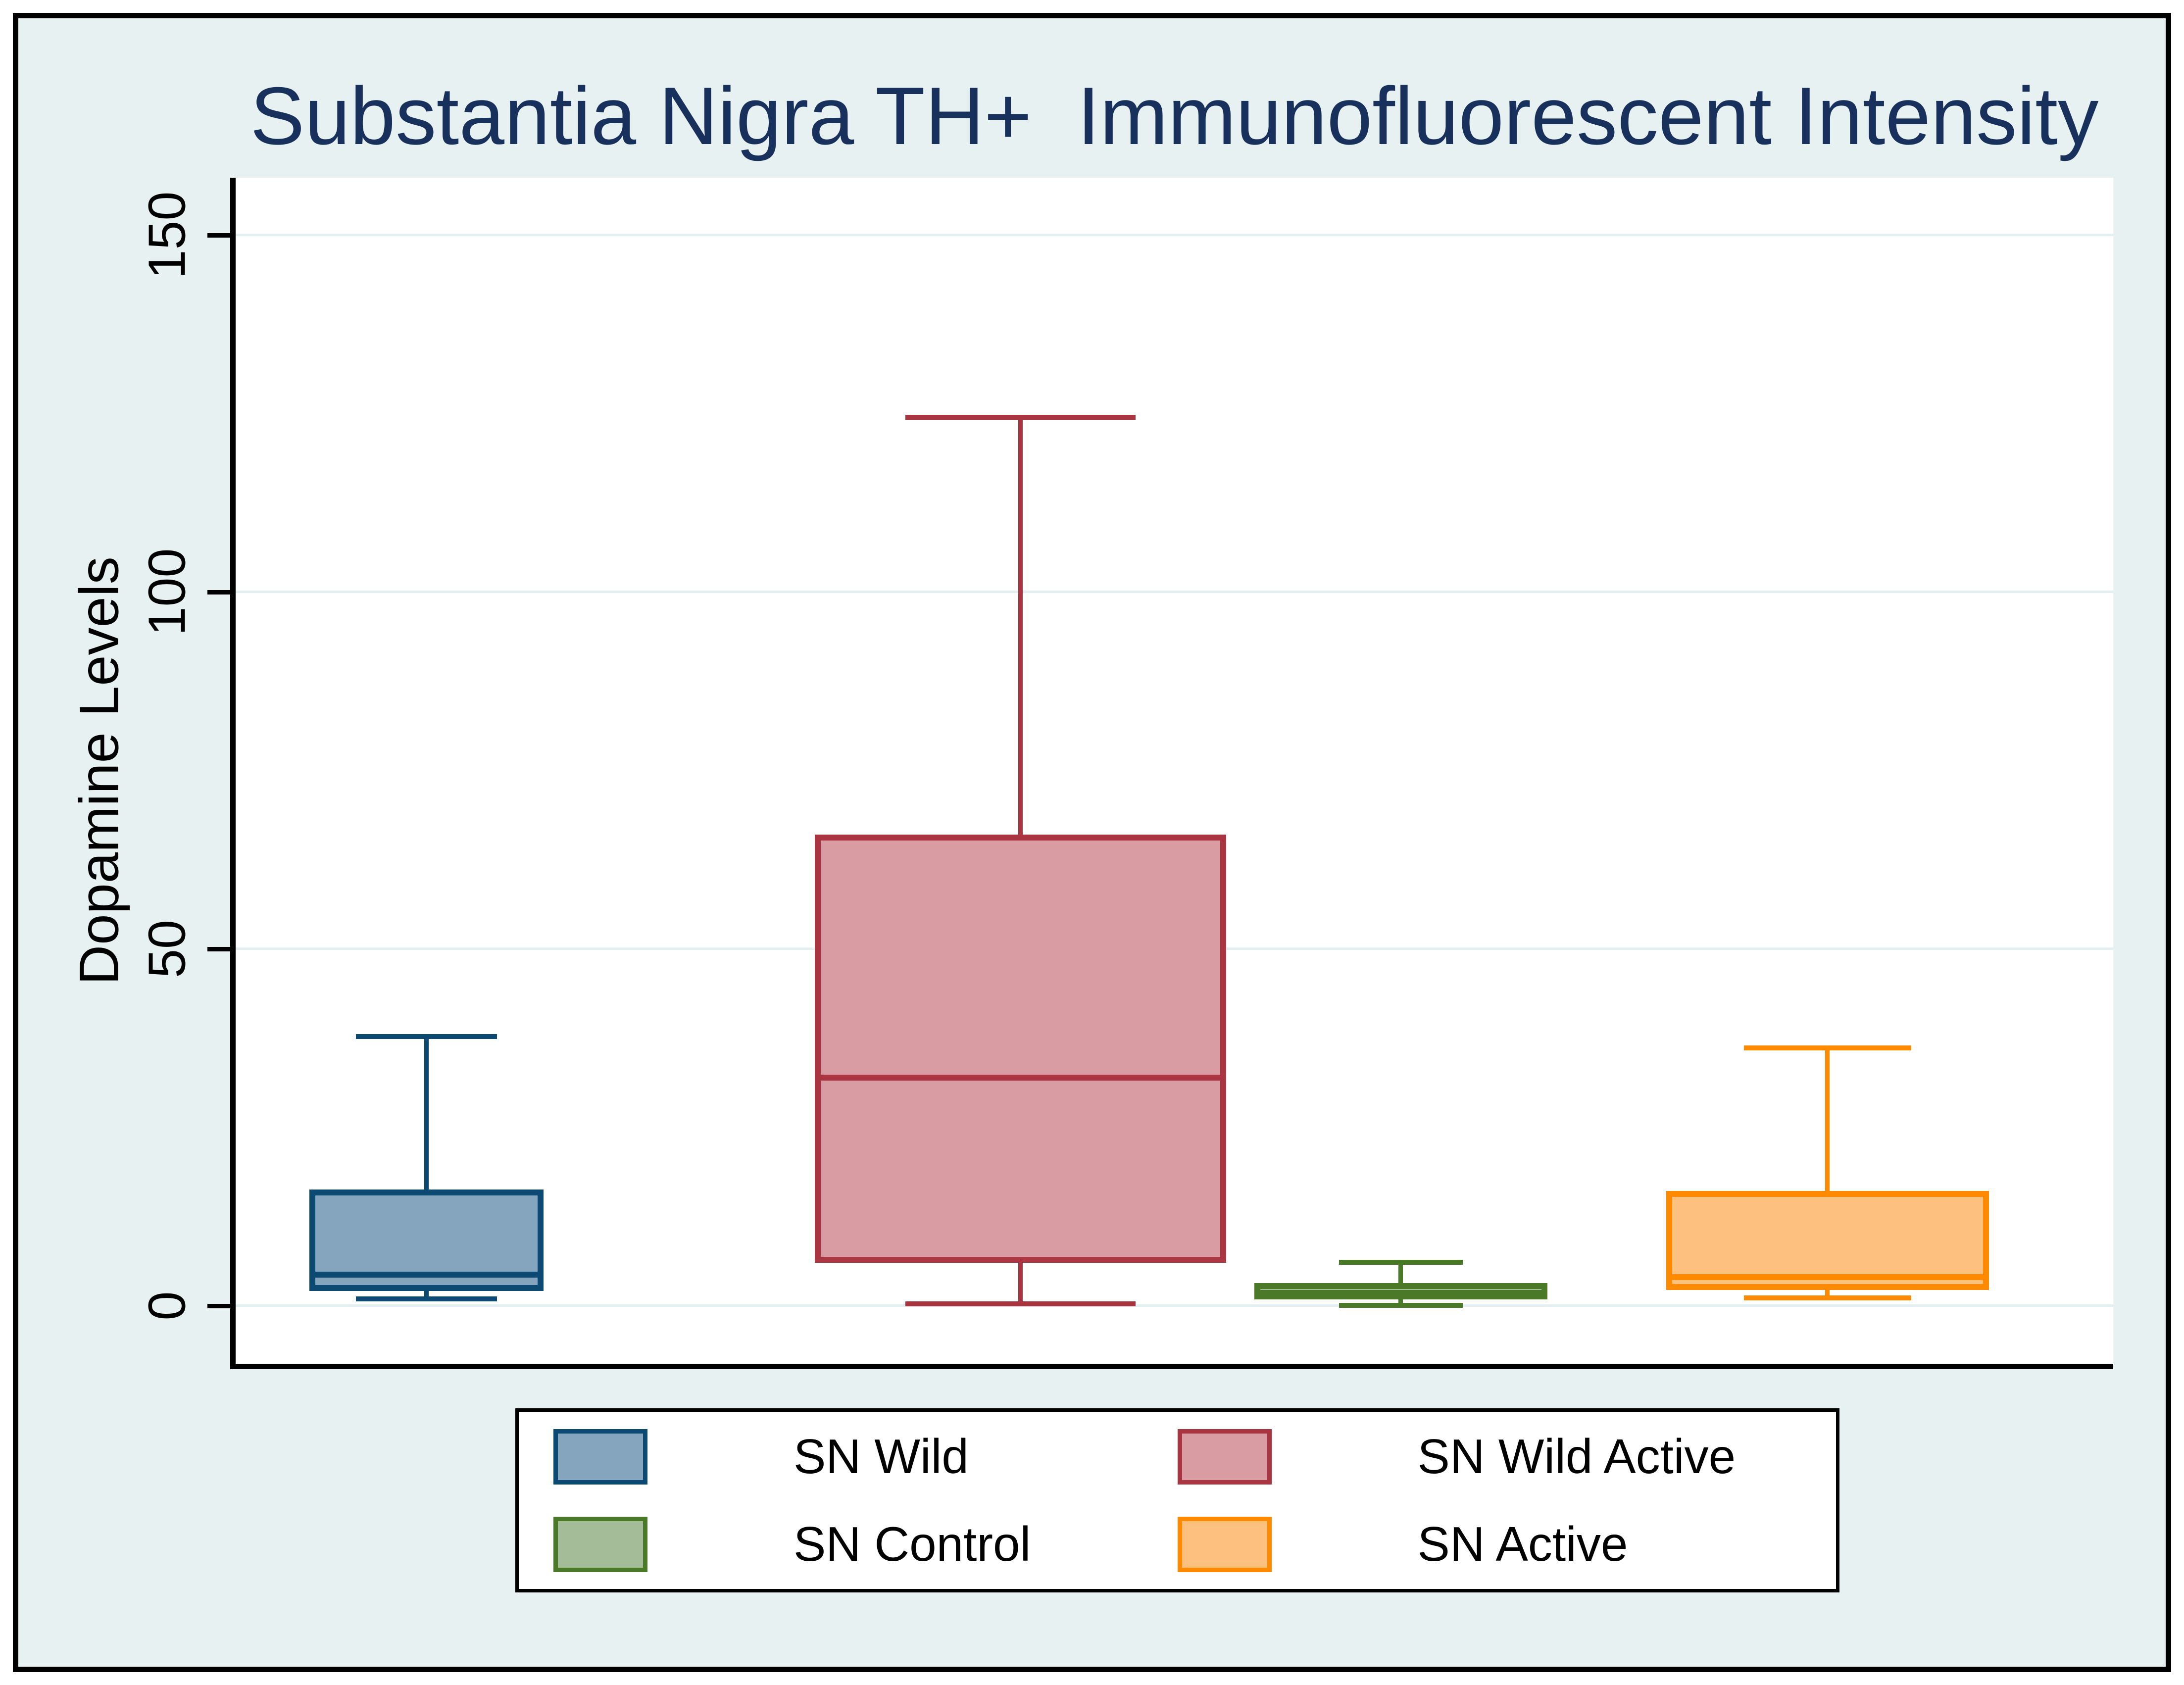 The image size is (2184, 1685). What do you see at coordinates (1827, 1298) in the screenshot?
I see `whisker-cap-bottom-sn-active` at bounding box center [1827, 1298].